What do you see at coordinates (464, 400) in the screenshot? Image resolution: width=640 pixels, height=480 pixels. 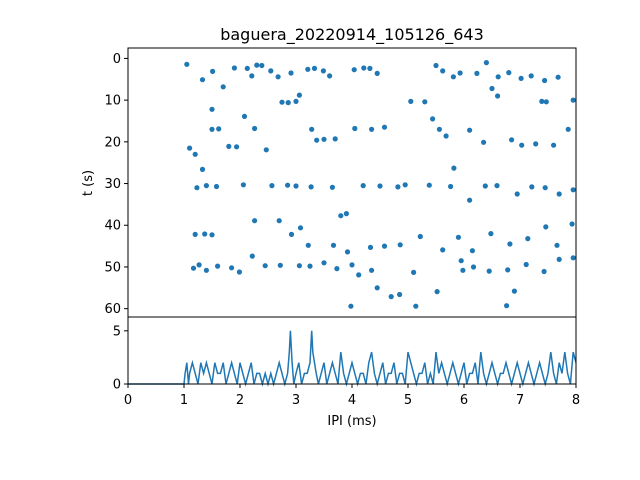 I see `x-tick-label: 6` at bounding box center [464, 400].